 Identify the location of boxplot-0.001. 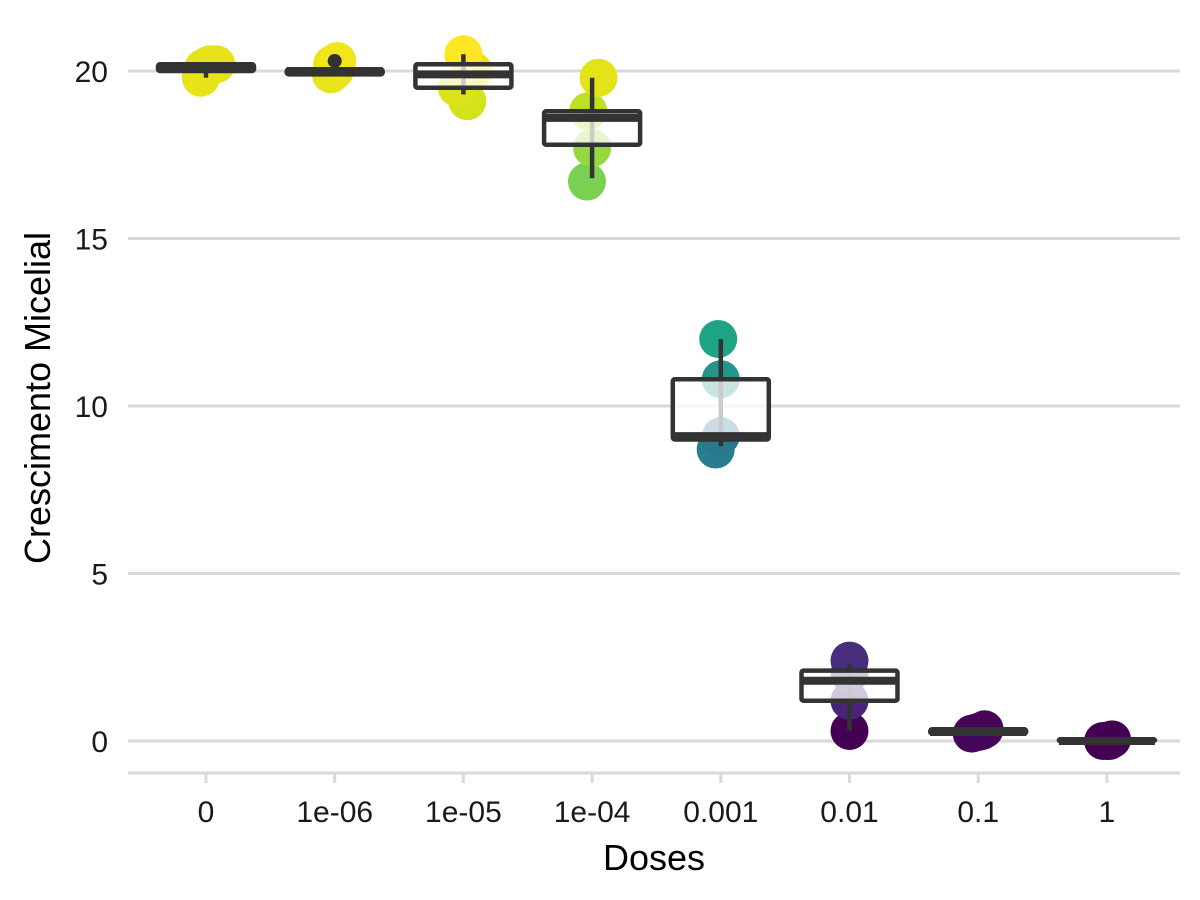
(721, 393).